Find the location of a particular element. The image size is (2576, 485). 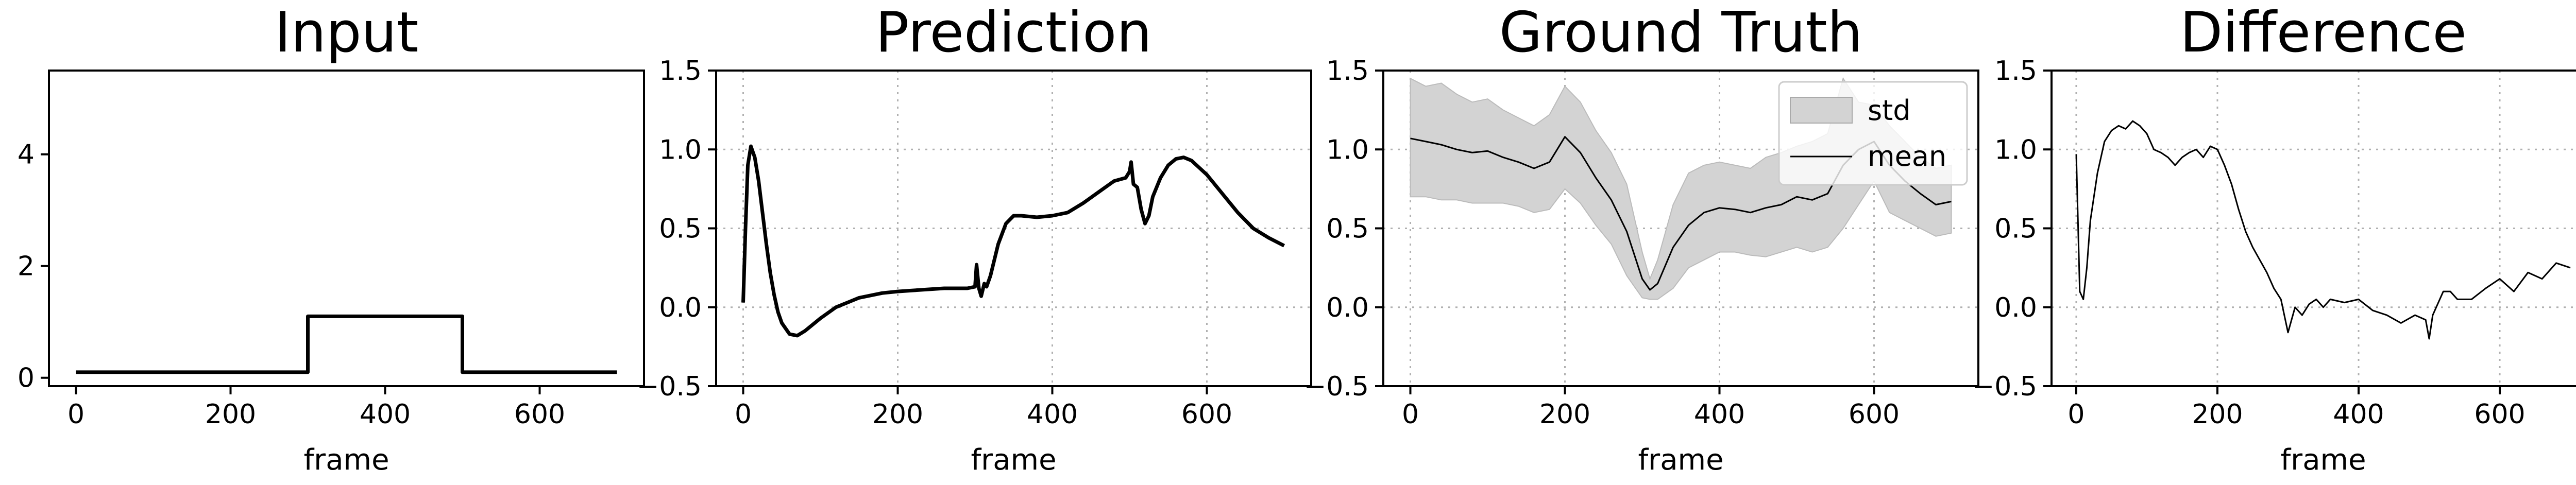

y-tick-label: 0 is located at coordinates (26, 378).